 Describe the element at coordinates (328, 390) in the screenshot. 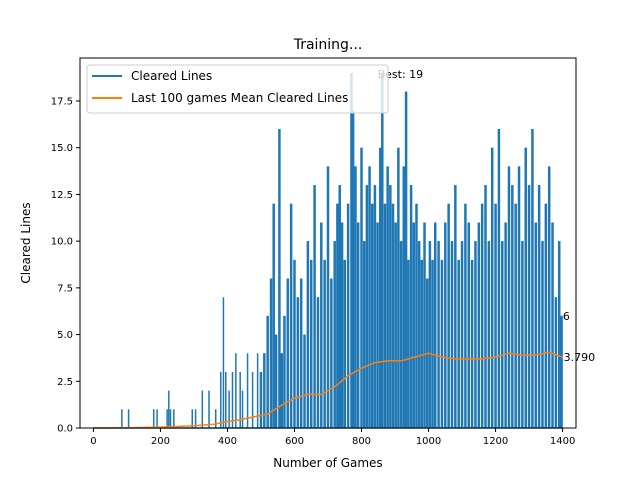

I see `series-mean-cleared-lines` at that location.